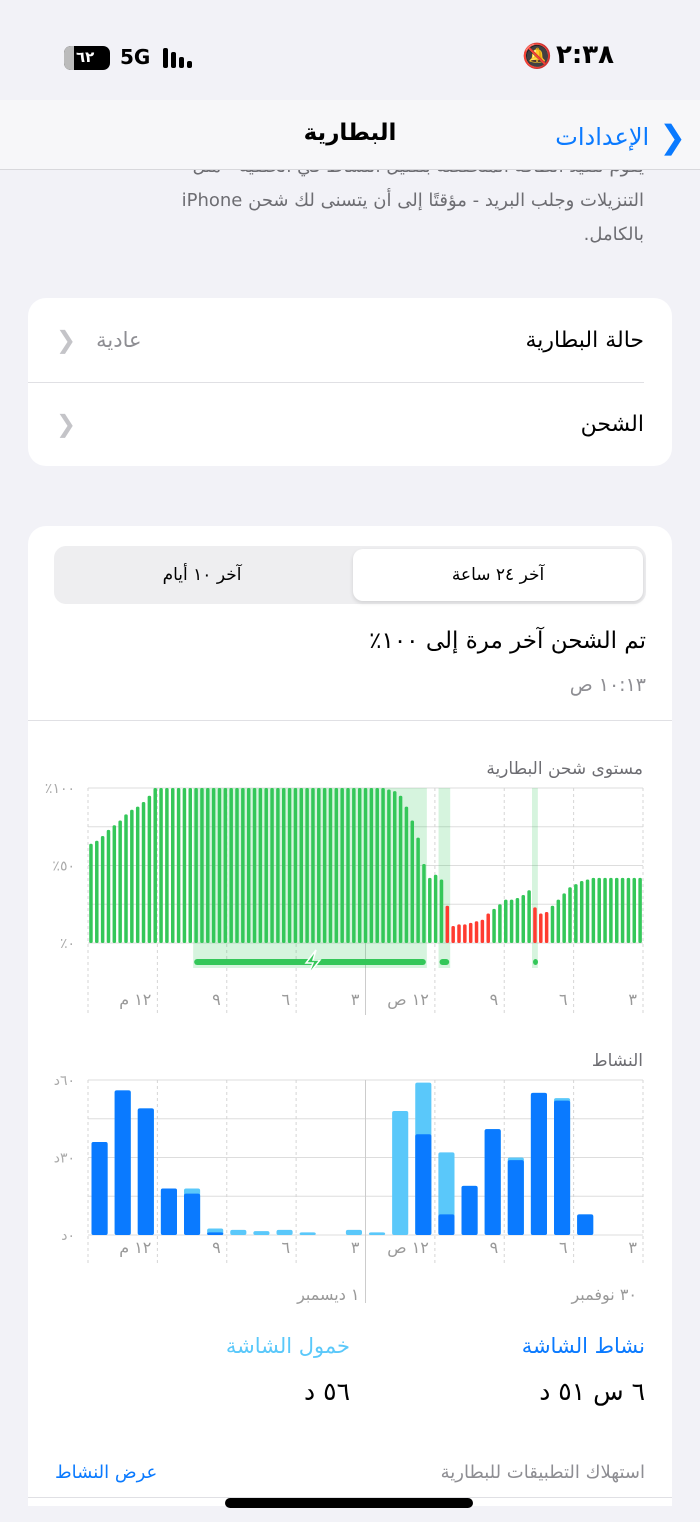 The height and width of the screenshot is (1522, 700). What do you see at coordinates (350, 575) in the screenshot?
I see `time-range-segmented-control: آخر ٢٤ ساعة آخر ١٠ أيام` at bounding box center [350, 575].